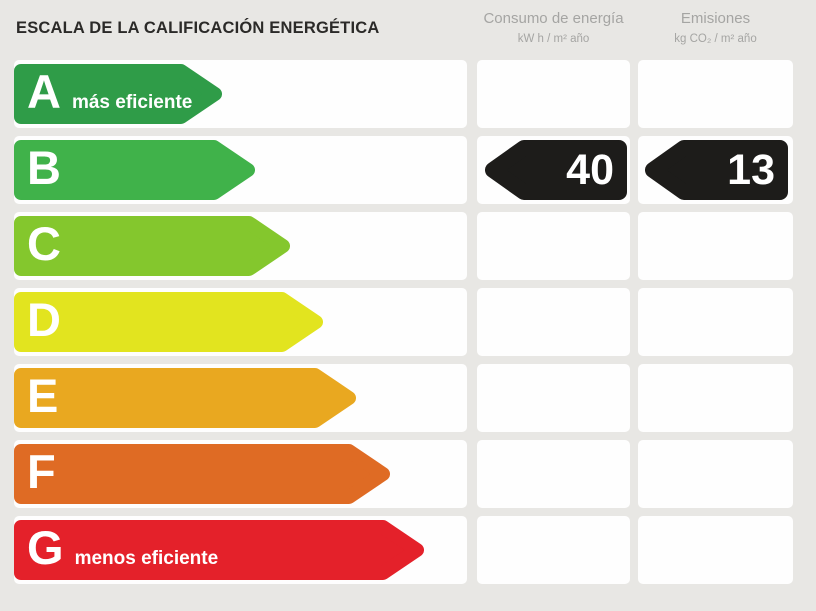  What do you see at coordinates (553, 322) in the screenshot?
I see `consumption-cell-D` at bounding box center [553, 322].